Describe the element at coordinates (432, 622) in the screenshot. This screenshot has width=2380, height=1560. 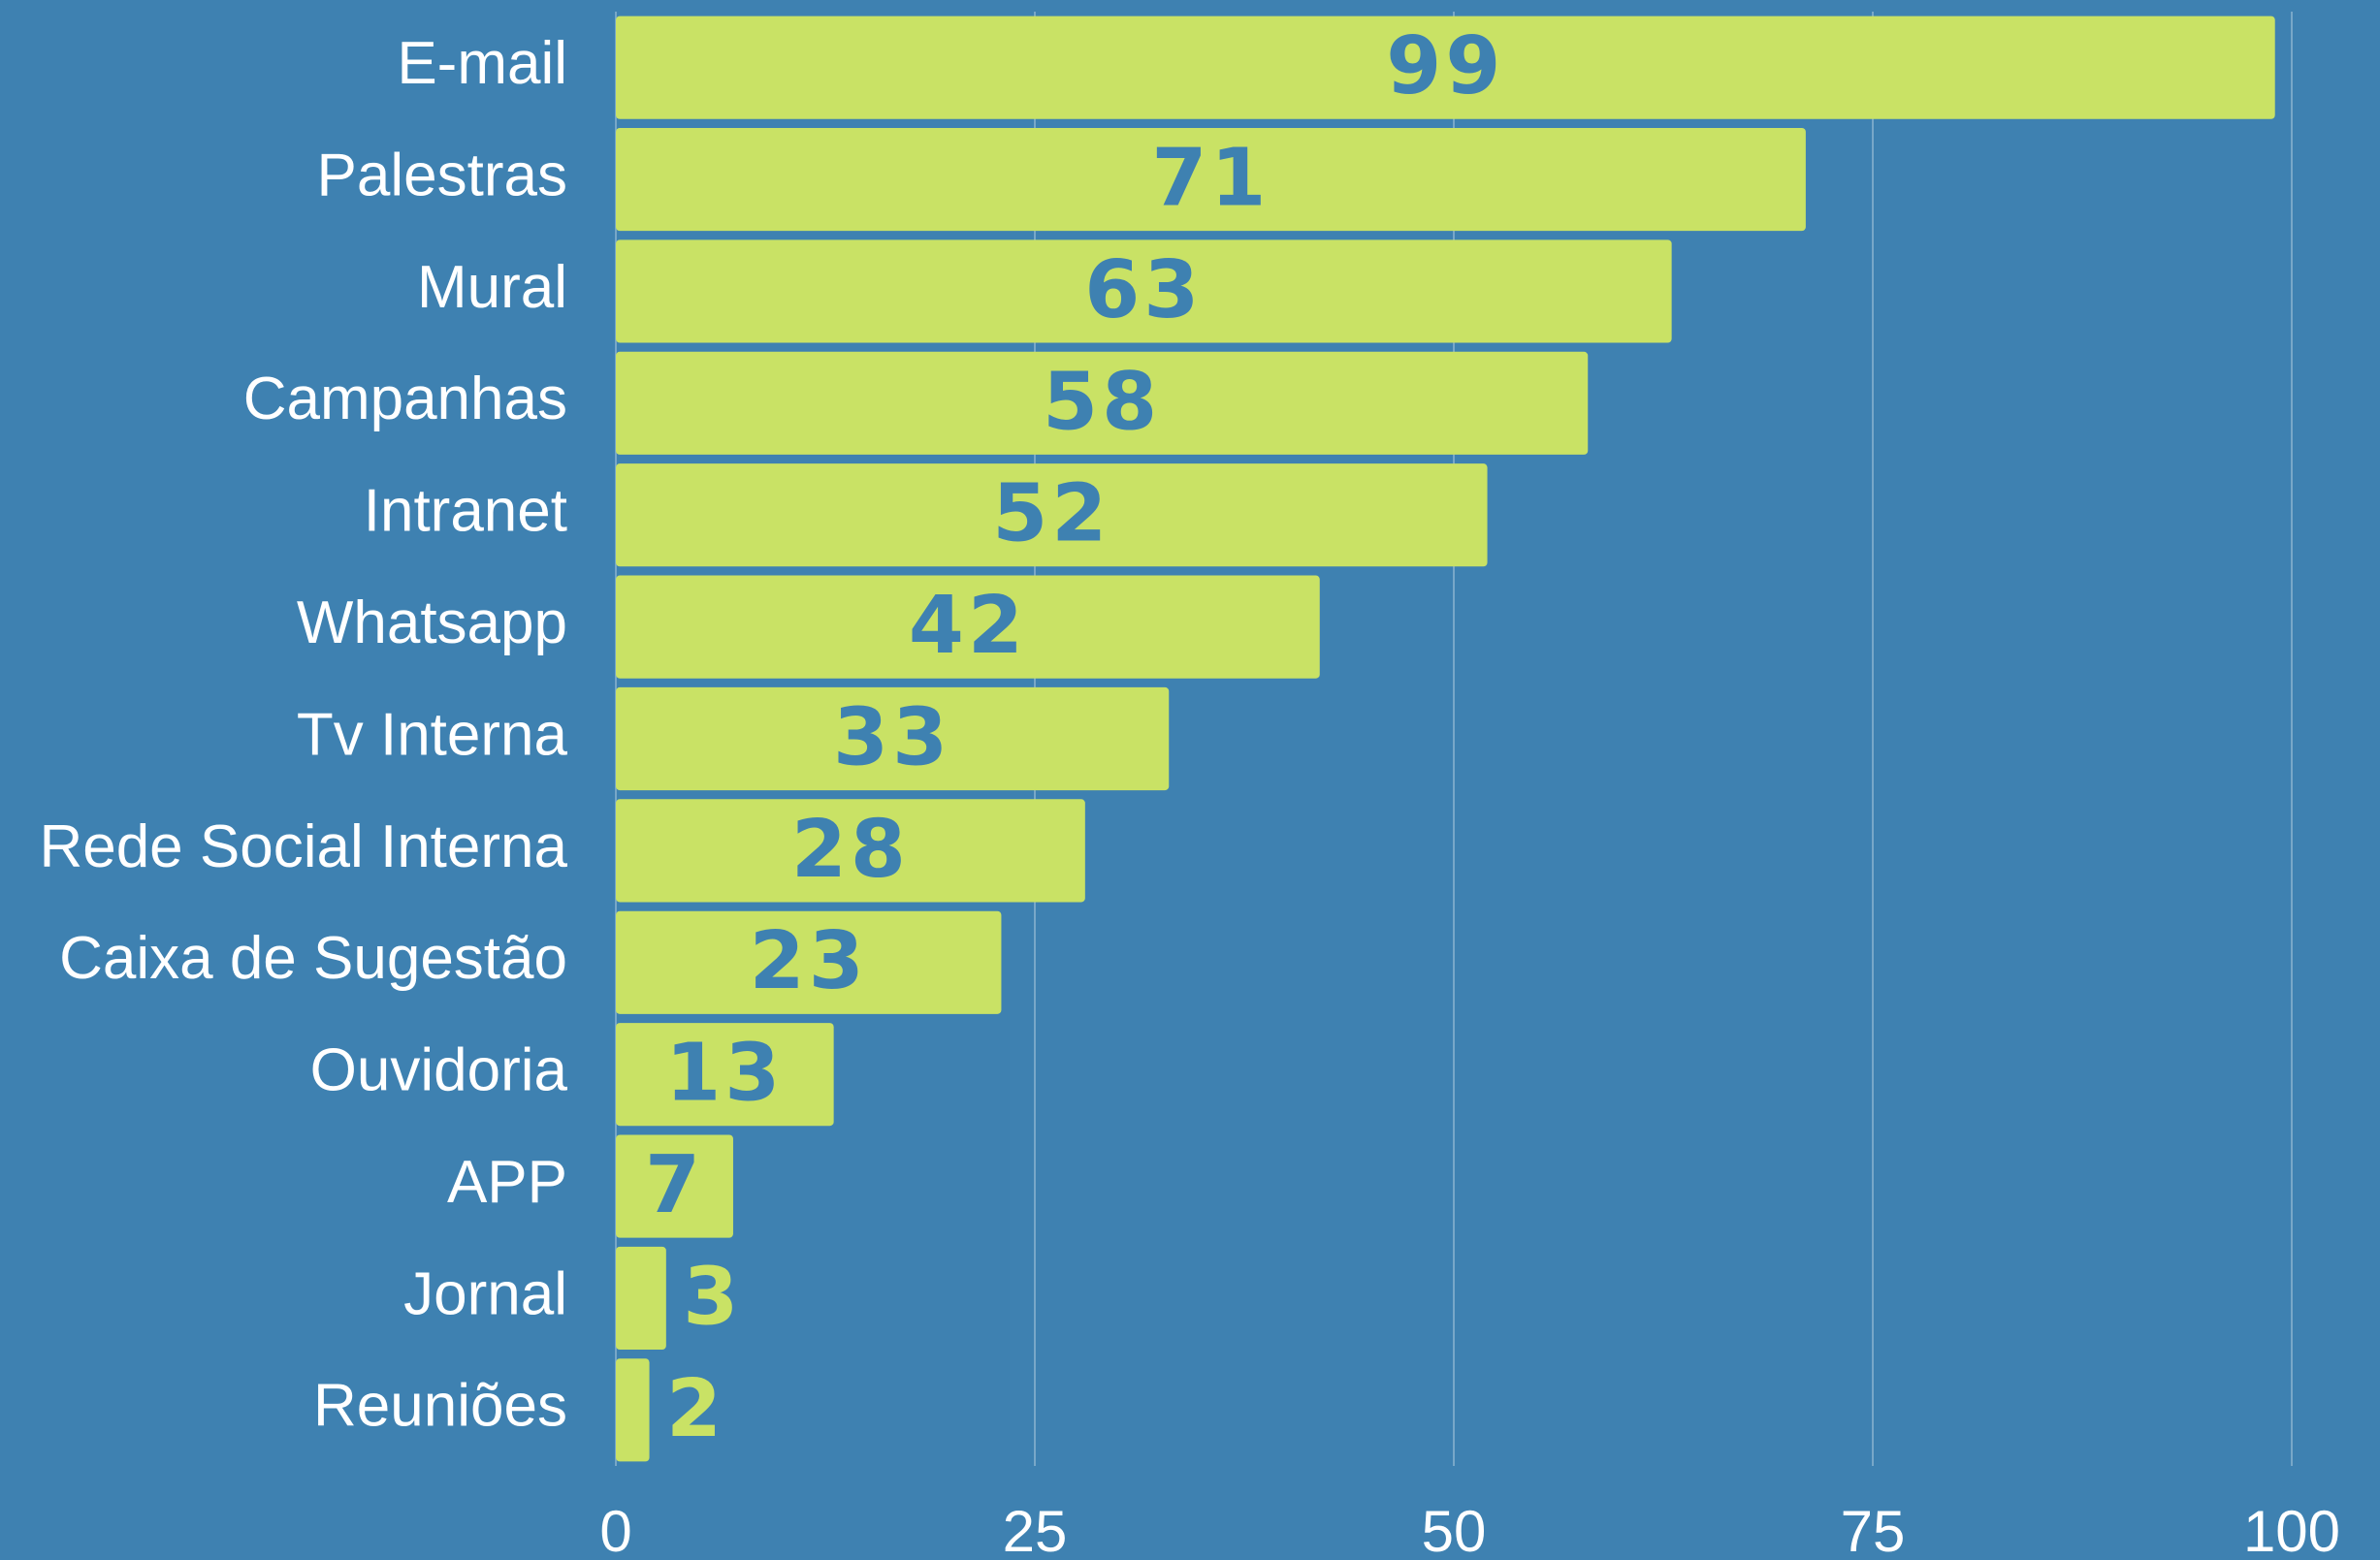
I see `y-tick-label: Whatsapp` at that location.